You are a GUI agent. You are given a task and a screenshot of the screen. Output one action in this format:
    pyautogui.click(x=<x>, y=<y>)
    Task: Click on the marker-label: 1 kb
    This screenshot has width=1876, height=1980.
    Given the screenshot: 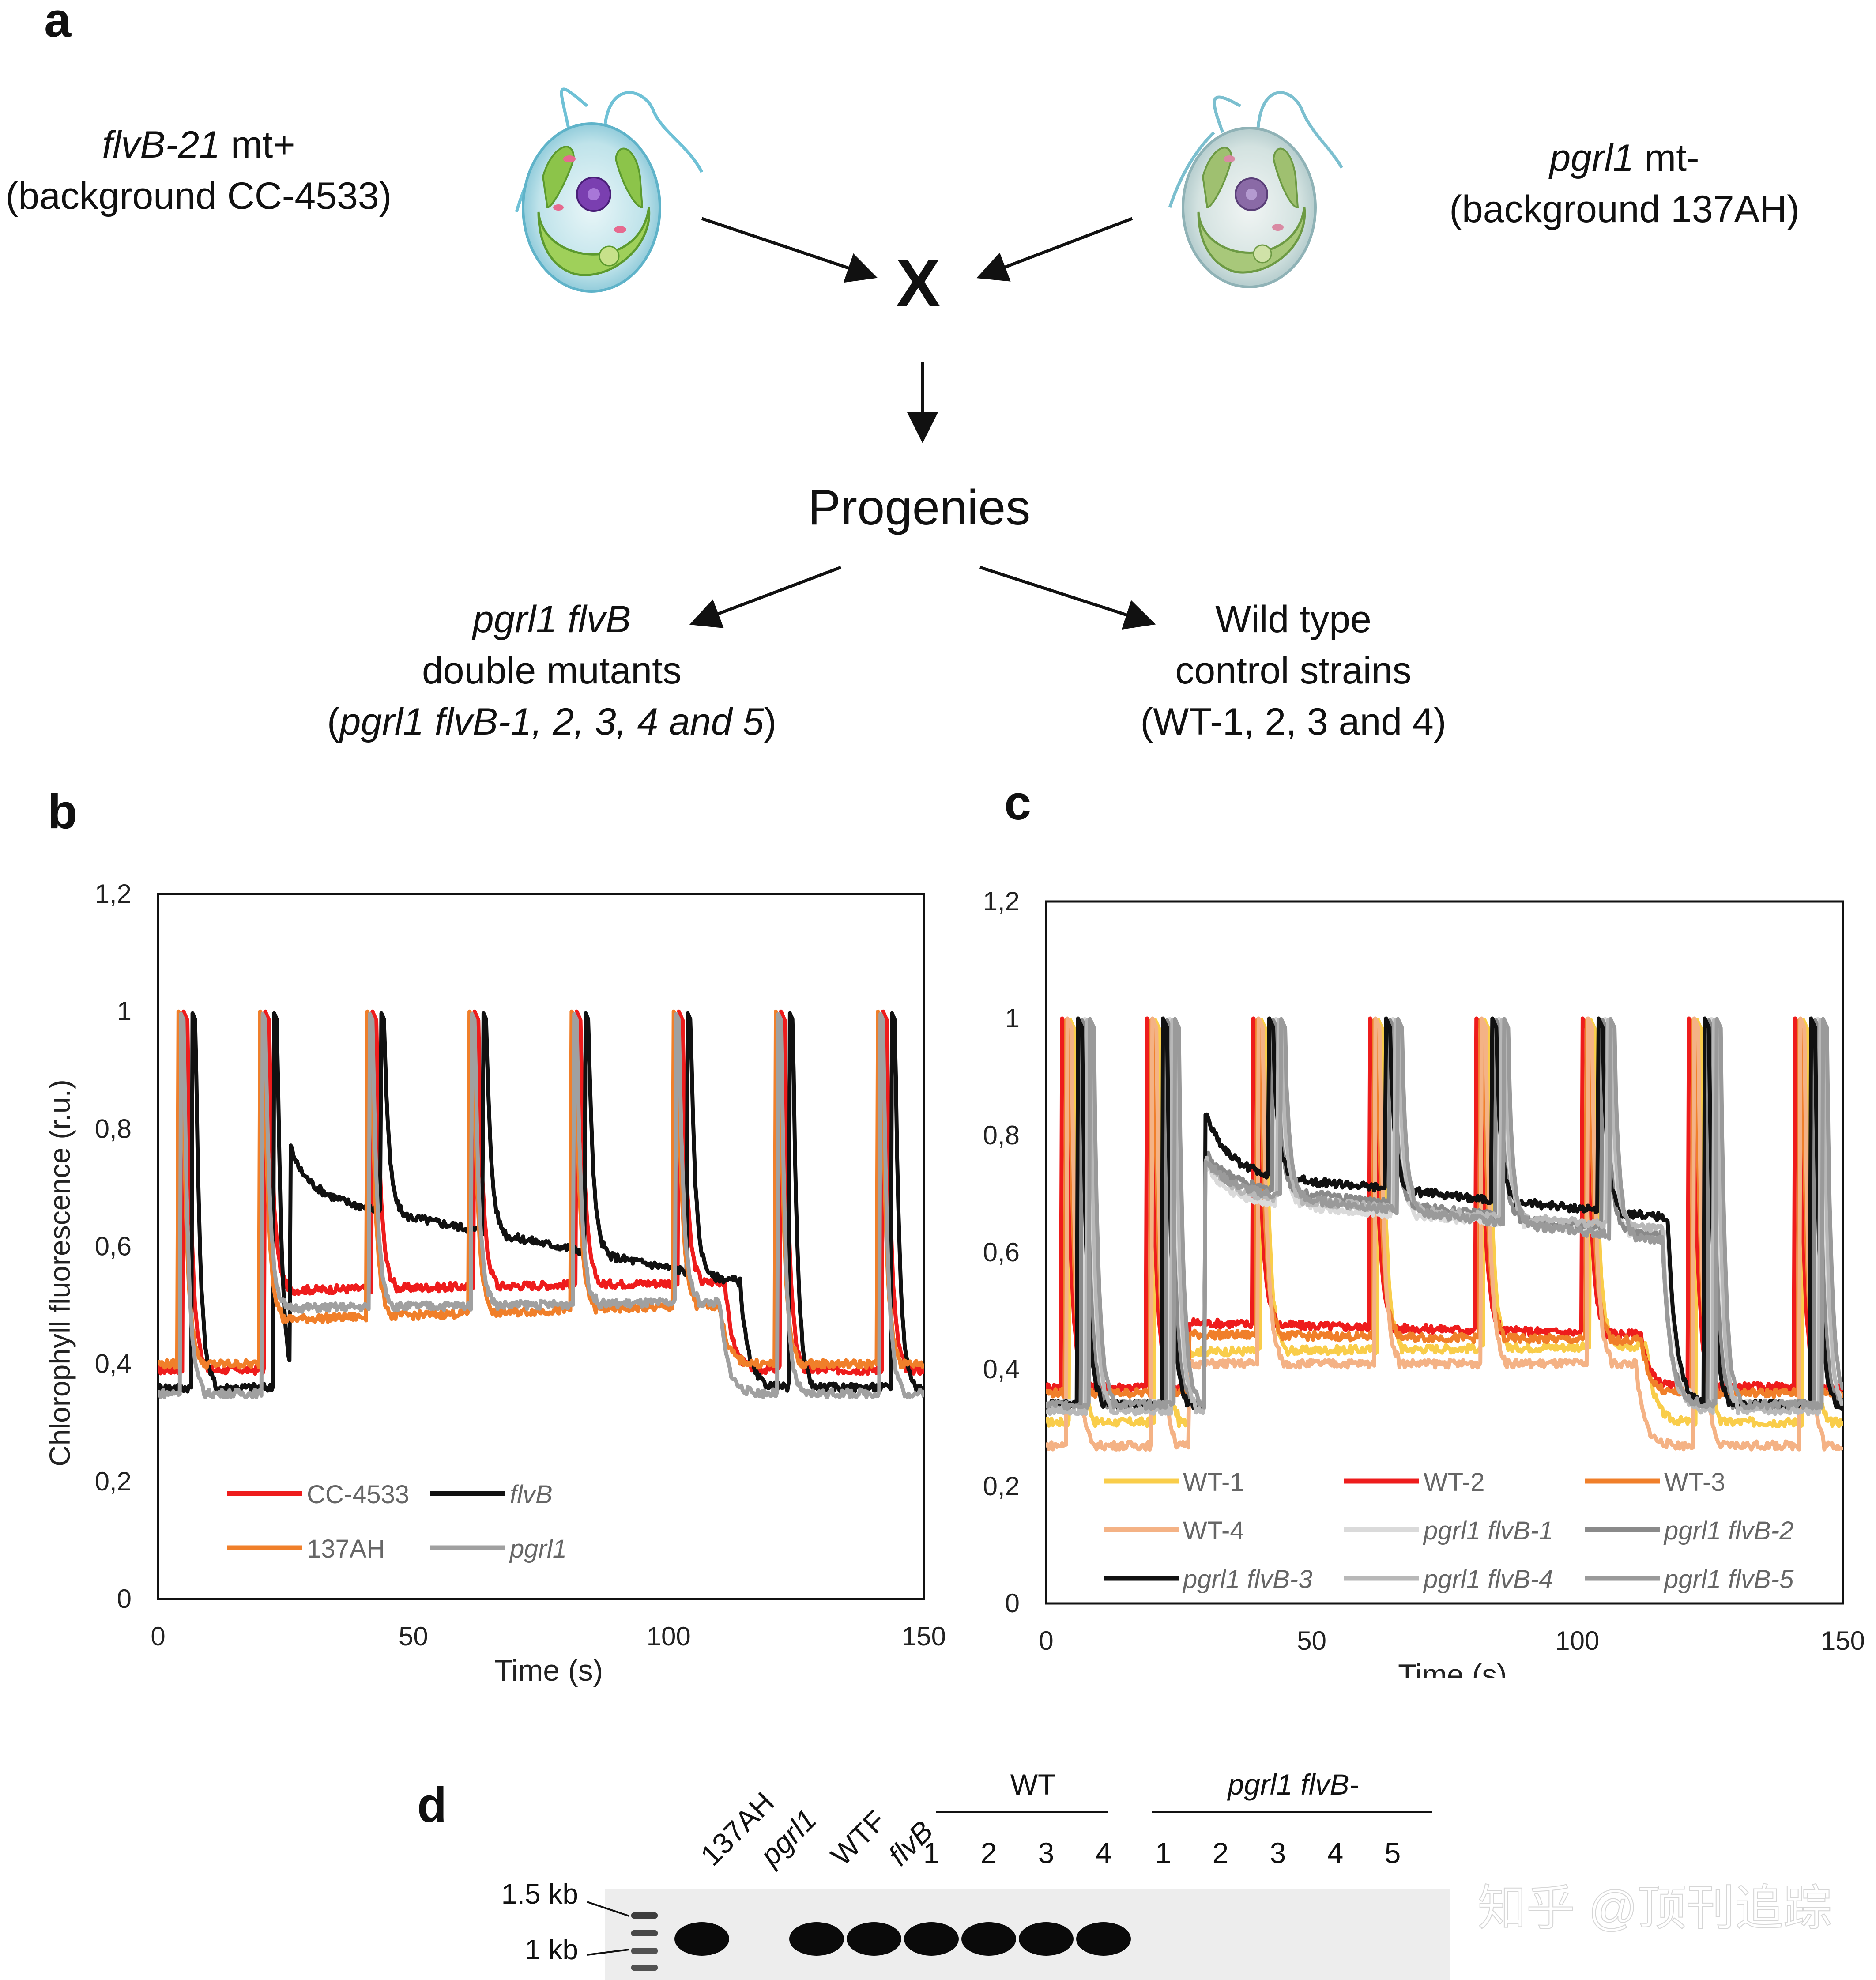 What is the action you would take?
    pyautogui.click(x=551, y=1949)
    